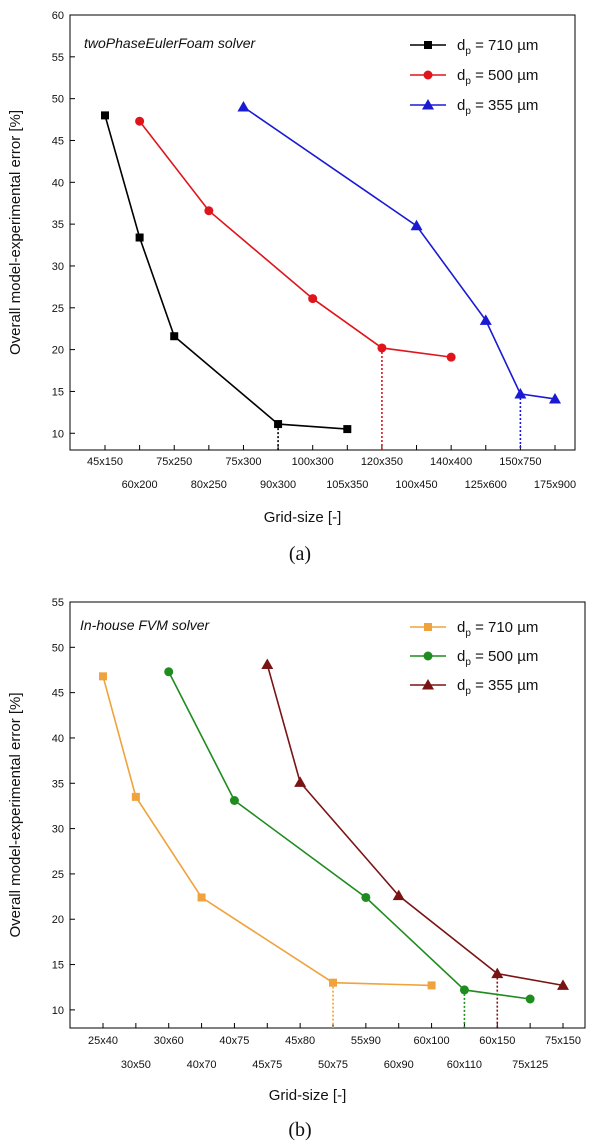 This screenshot has width=600, height=1145. I want to click on y-tick-label: 20, so click(58, 351).